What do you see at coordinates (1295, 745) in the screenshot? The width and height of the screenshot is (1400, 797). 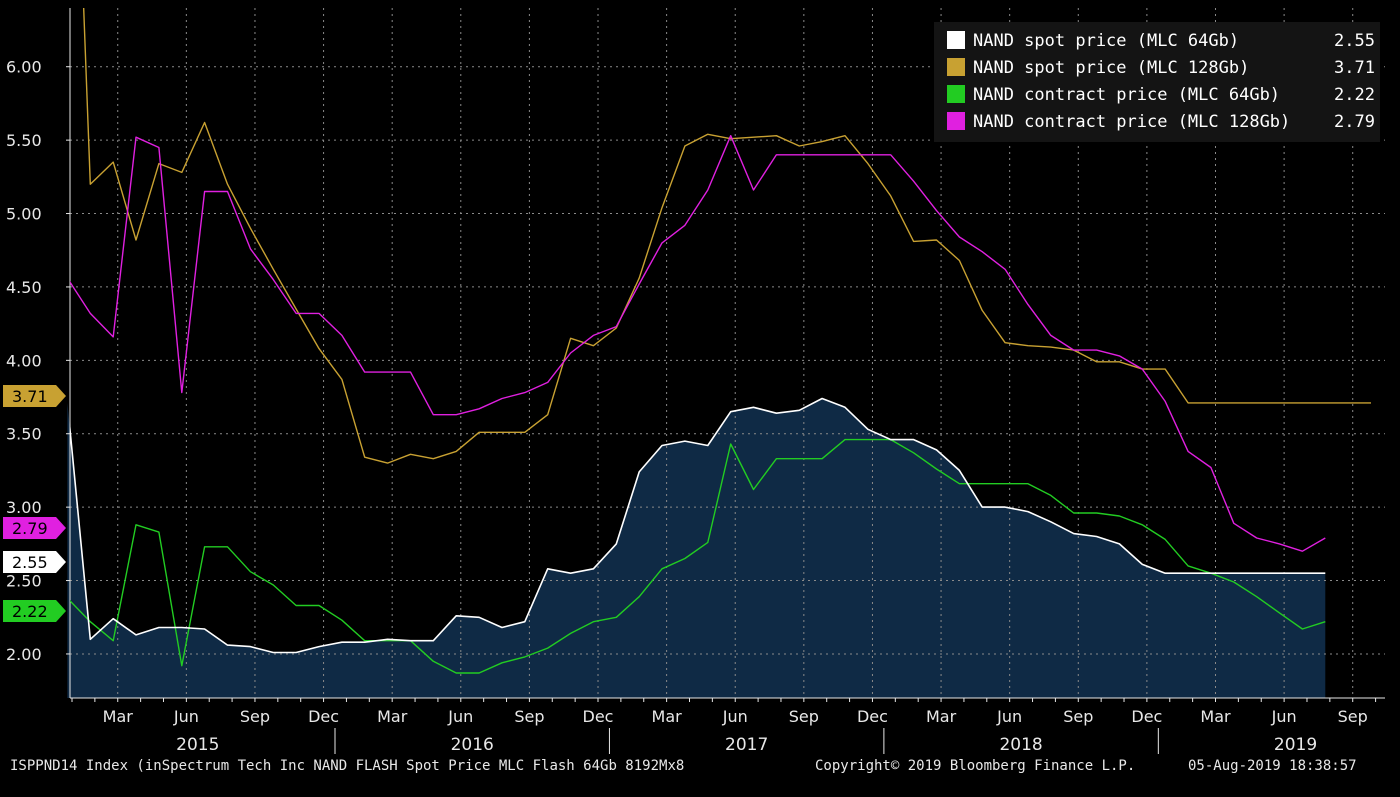 I see `x-year-label: 2019` at bounding box center [1295, 745].